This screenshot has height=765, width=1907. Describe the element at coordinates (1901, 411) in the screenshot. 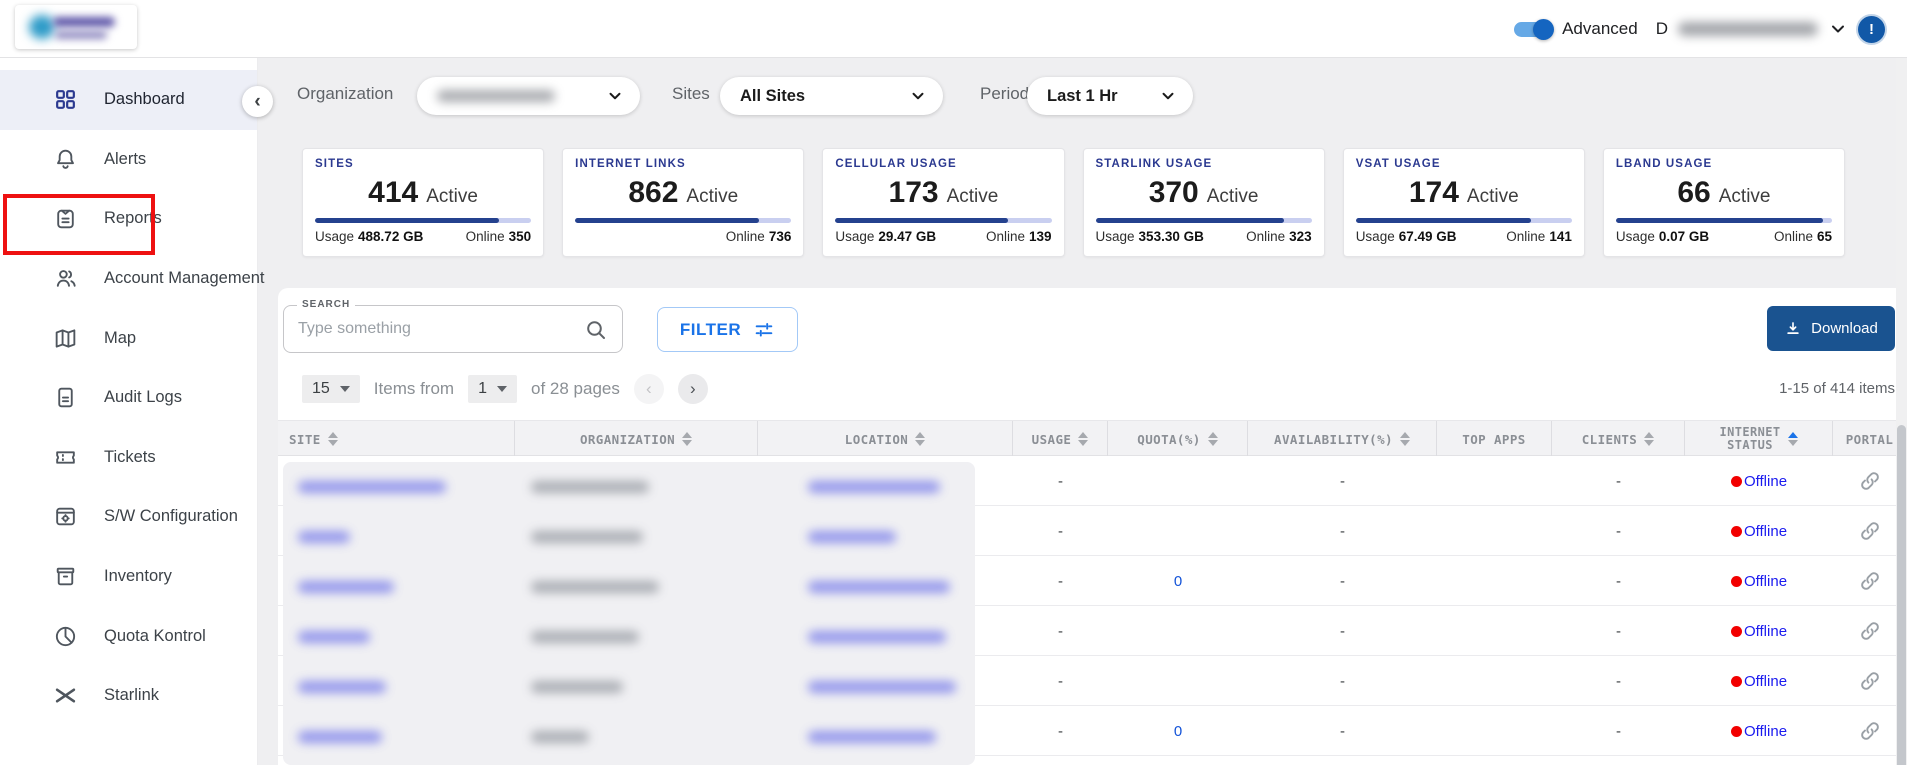

I see `scrollbar` at that location.